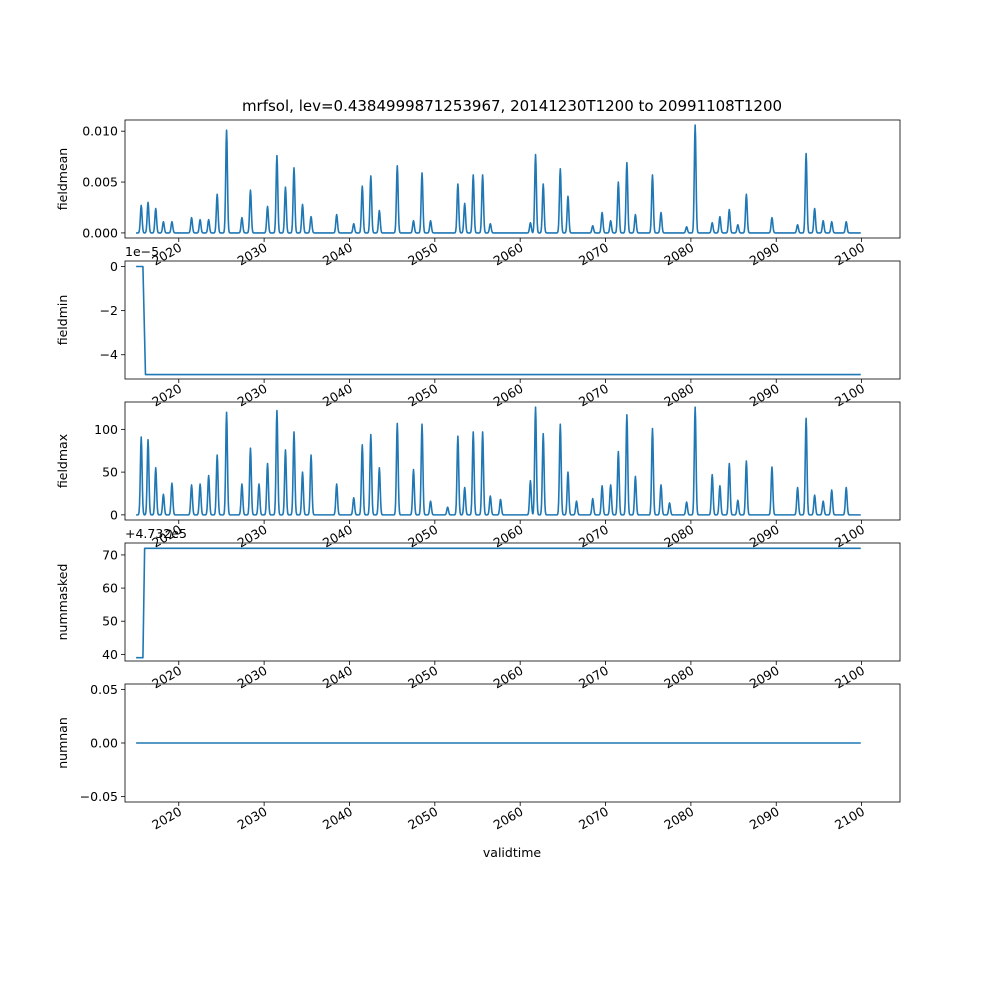 The height and width of the screenshot is (1000, 1000). What do you see at coordinates (498, 320) in the screenshot?
I see `series-line-fieldmin` at bounding box center [498, 320].